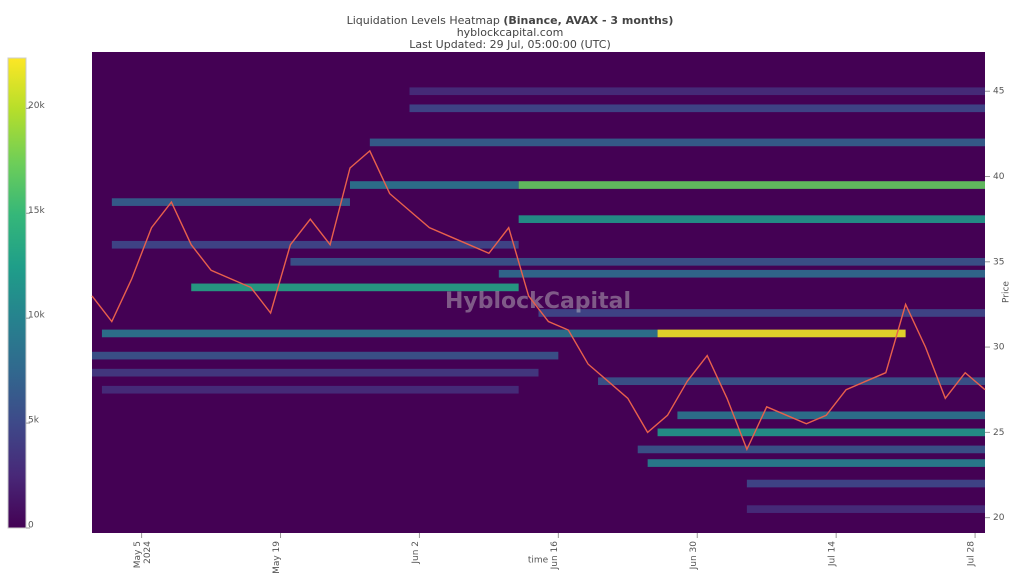 The width and height of the screenshot is (1024, 578). What do you see at coordinates (34, 421) in the screenshot?
I see `colorbar-tick-label: 5k` at bounding box center [34, 421].